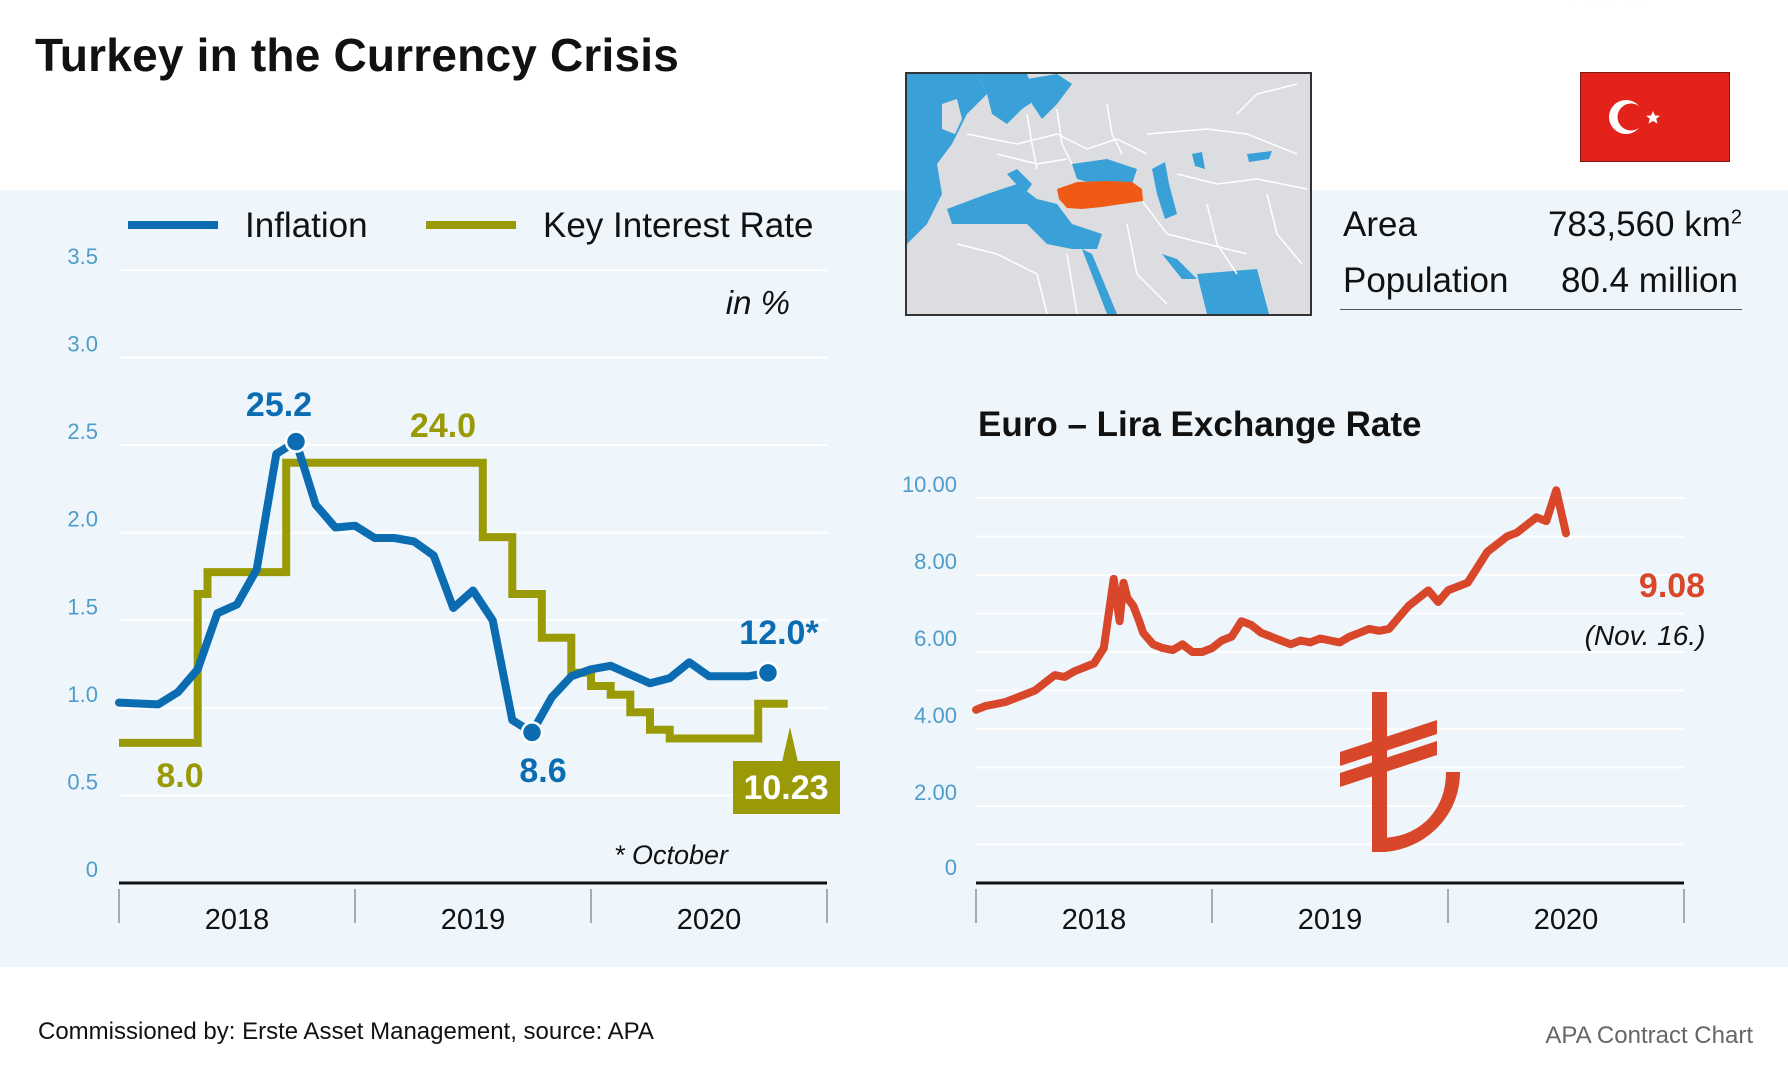 The image size is (1788, 1080). What do you see at coordinates (790, 744) in the screenshot?
I see `interest-callout-pointer` at bounding box center [790, 744].